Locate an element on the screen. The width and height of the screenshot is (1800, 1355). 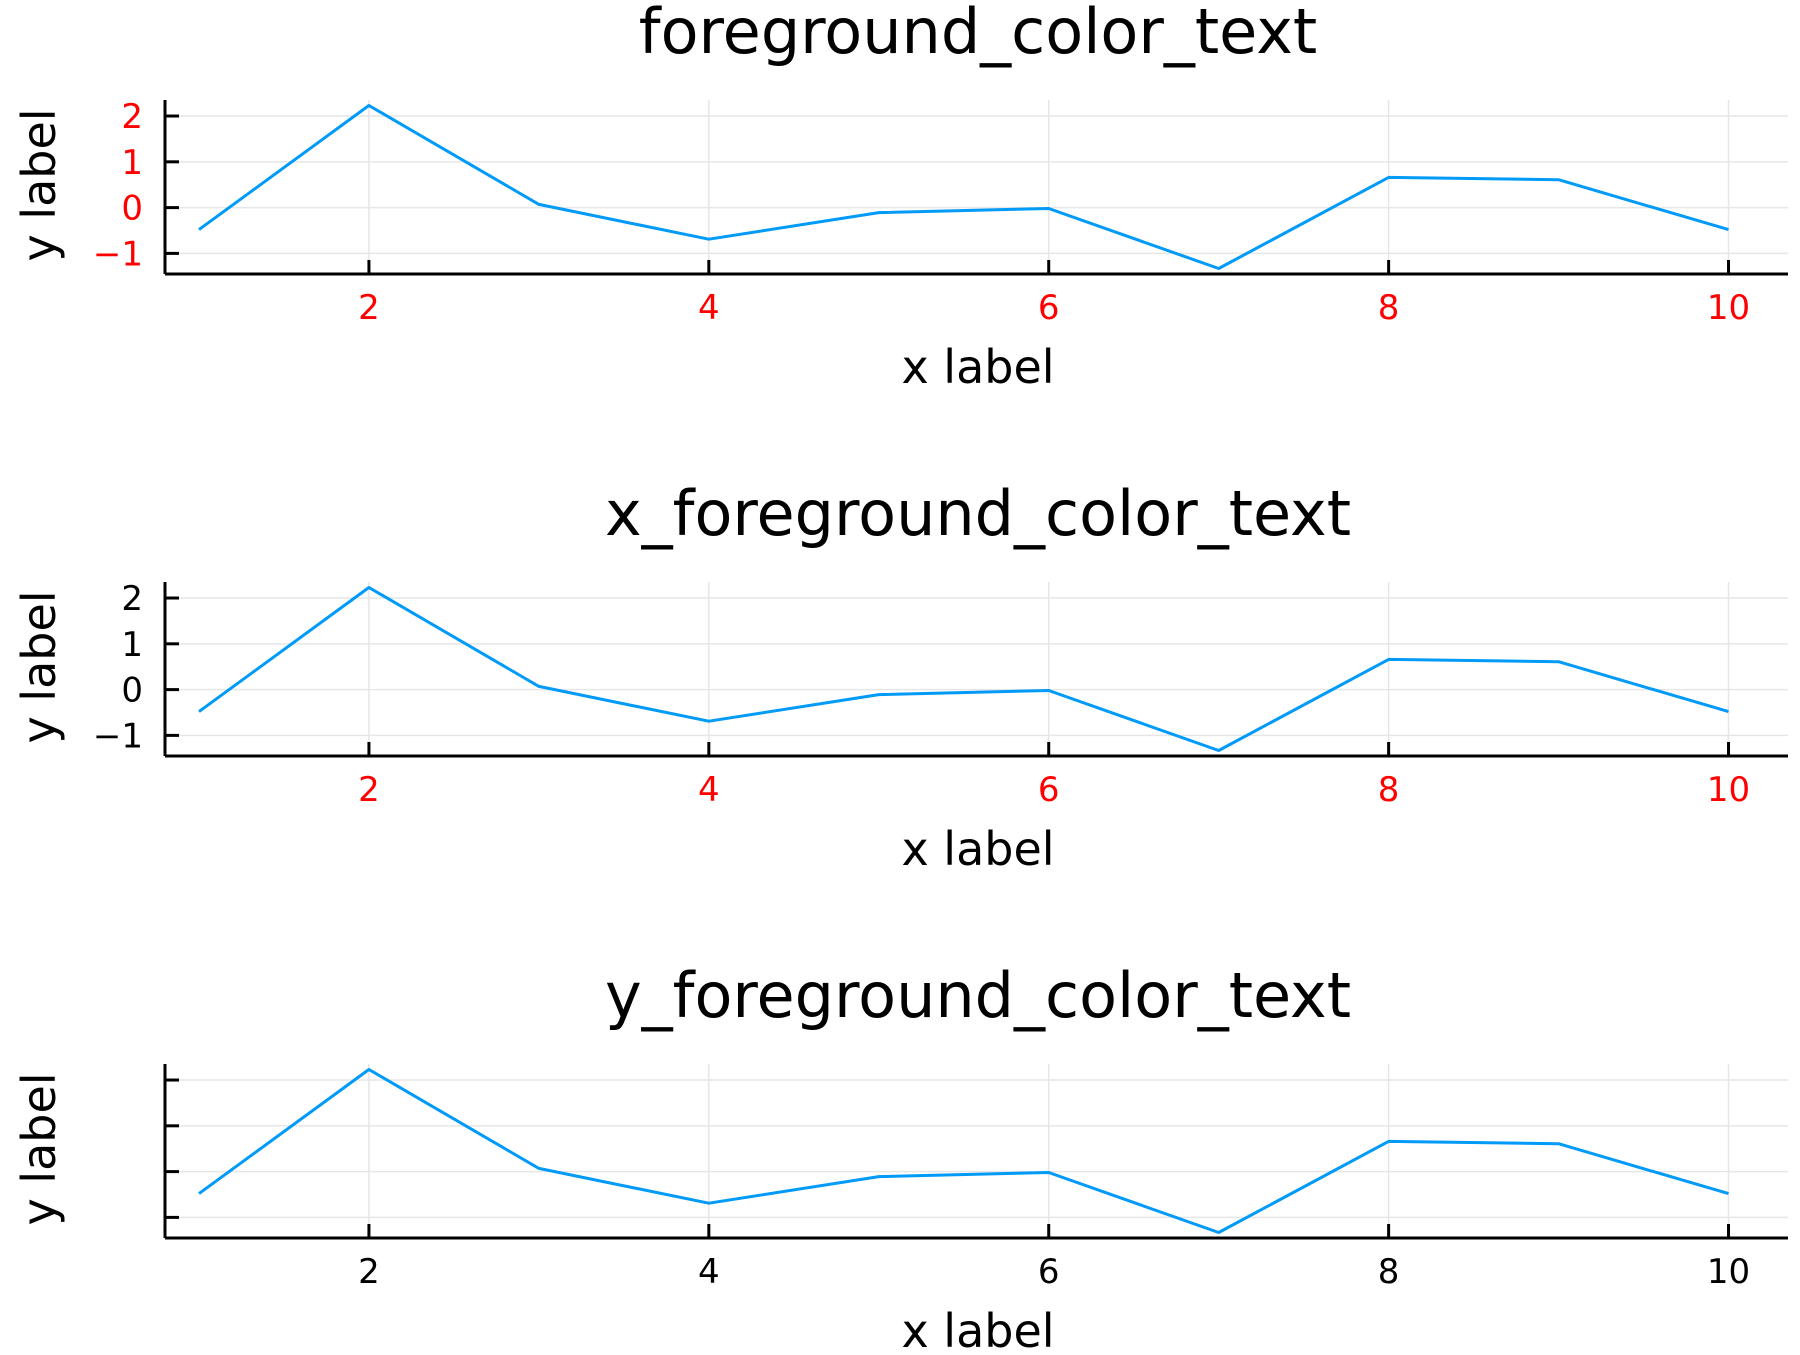
panel-3-x-tick-label: 8 is located at coordinates (1389, 1272).